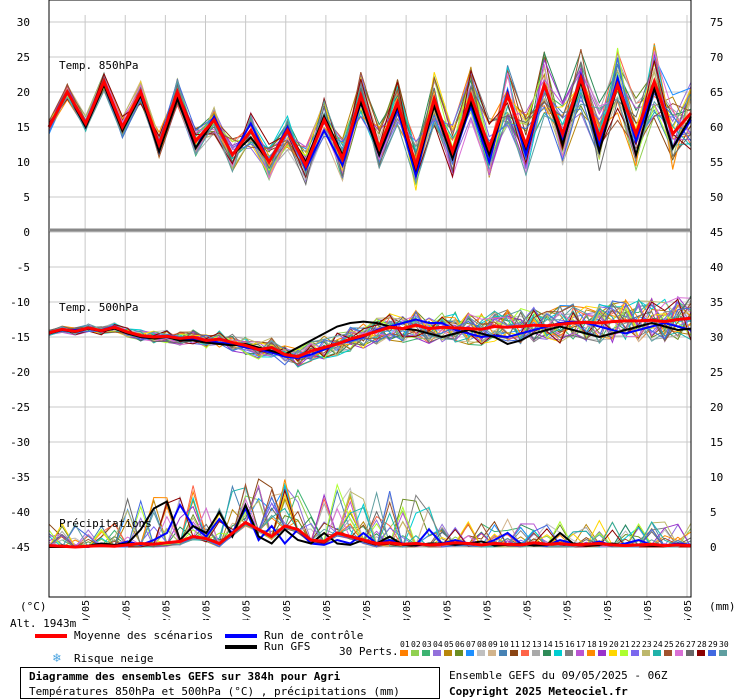 The image size is (740, 700). I want to click on snowflake-icon: ❄, so click(57, 658).